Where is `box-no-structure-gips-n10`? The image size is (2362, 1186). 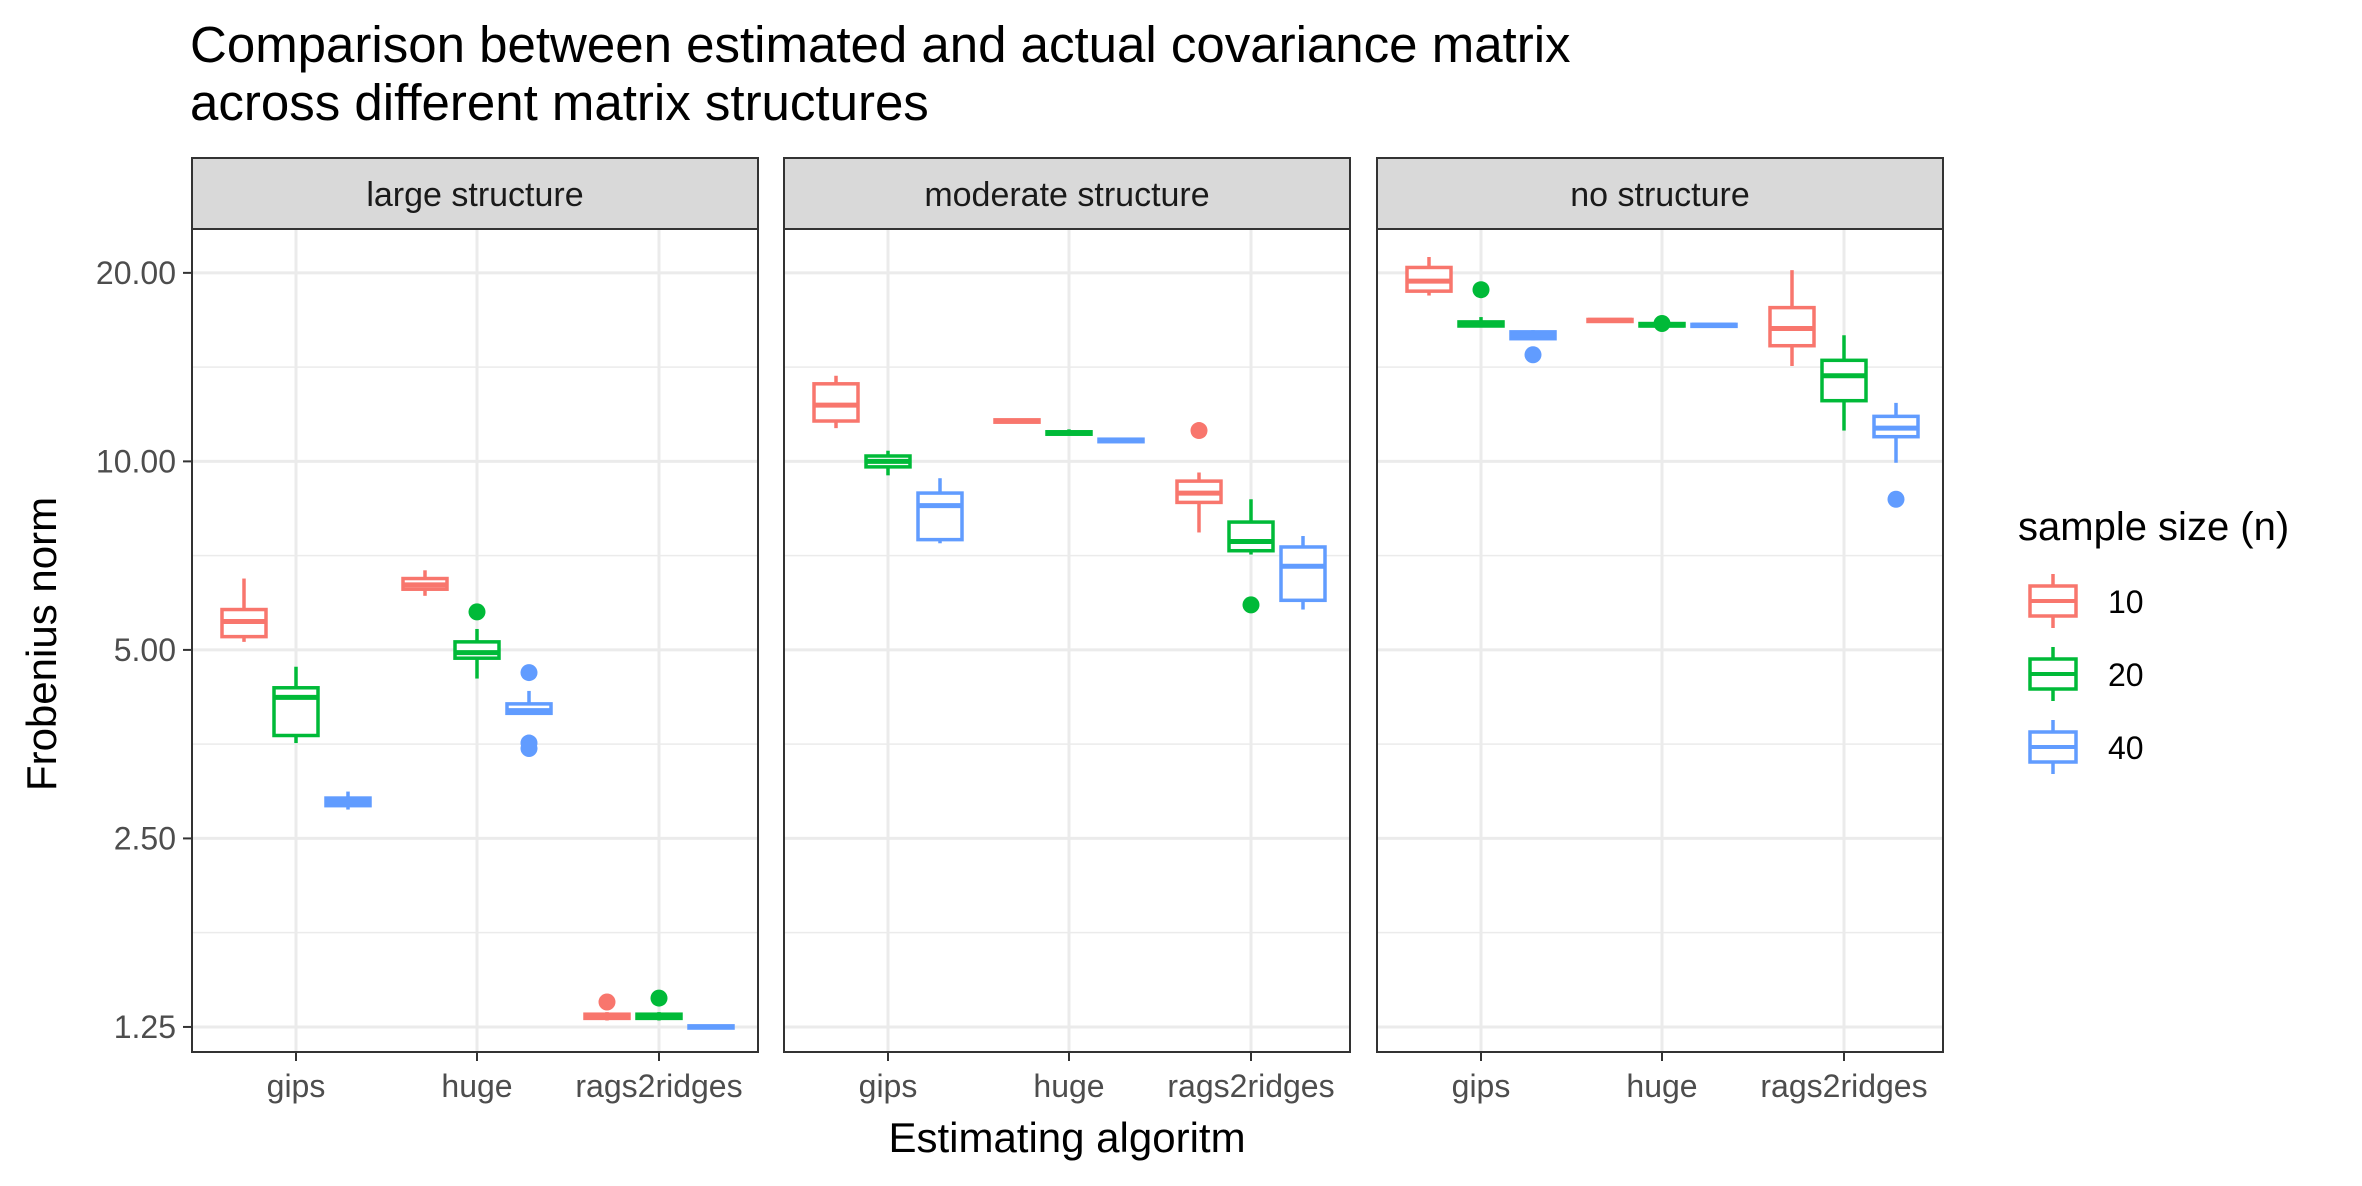 box-no-structure-gips-n10 is located at coordinates (1429, 276).